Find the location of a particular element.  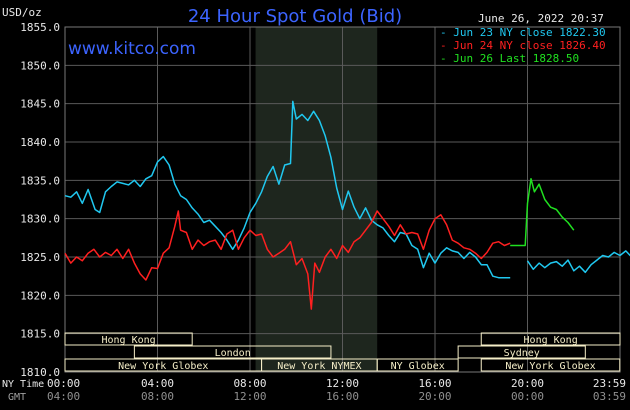

legend-entry: - Jun 26 Last 1828.50 is located at coordinates (509, 58).